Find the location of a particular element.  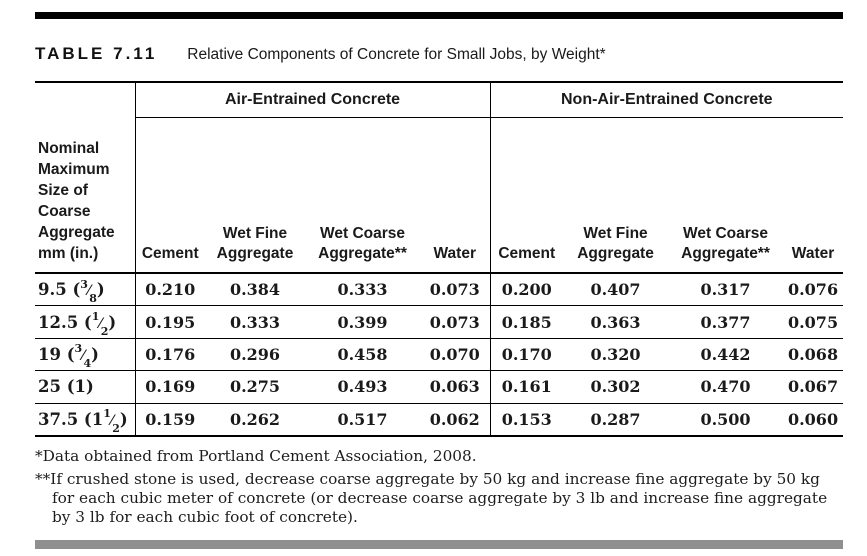

value-cell: 0.170 is located at coordinates (527, 355).